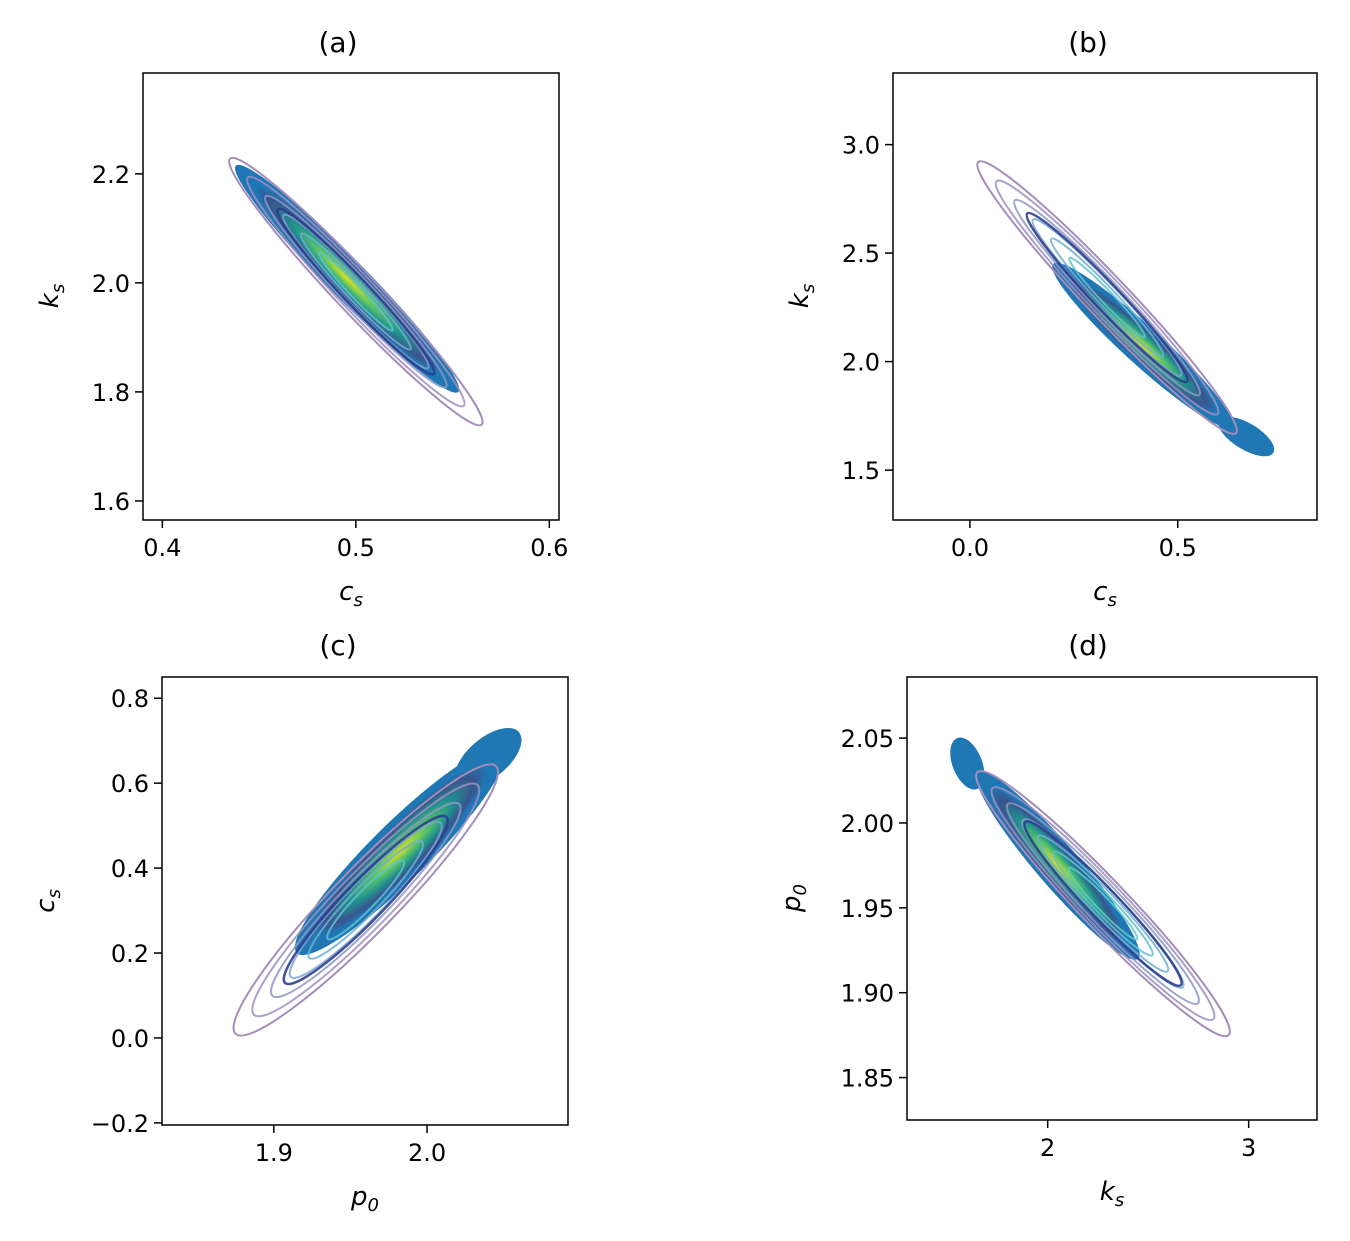  What do you see at coordinates (802, 296) in the screenshot?
I see `panel-b-ylabel: ks` at bounding box center [802, 296].